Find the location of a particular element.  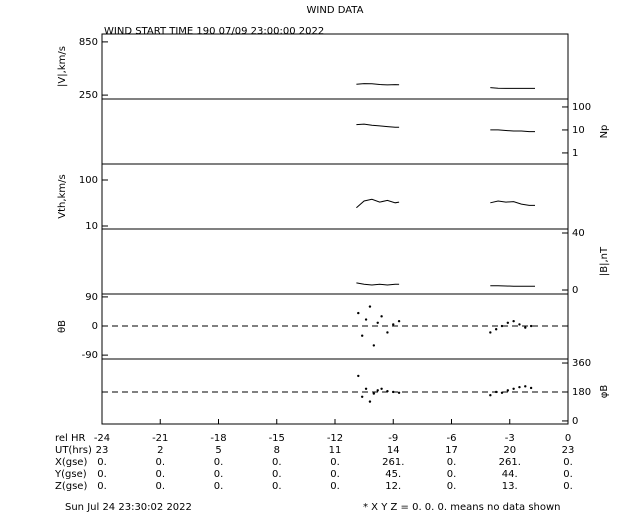

table-cell: 2 is located at coordinates (160, 450).